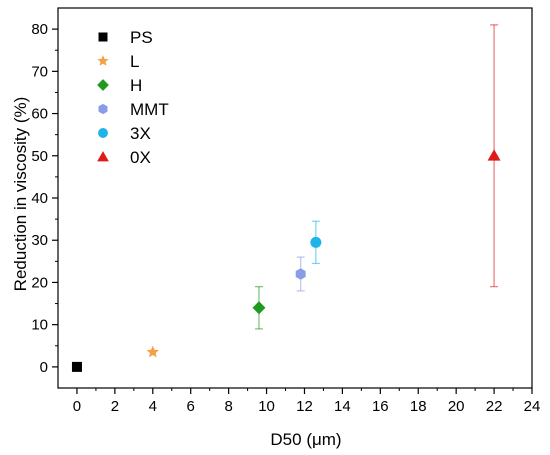 This screenshot has height=455, width=550. Describe the element at coordinates (494, 406) in the screenshot. I see `x-tick-label: 22` at that location.